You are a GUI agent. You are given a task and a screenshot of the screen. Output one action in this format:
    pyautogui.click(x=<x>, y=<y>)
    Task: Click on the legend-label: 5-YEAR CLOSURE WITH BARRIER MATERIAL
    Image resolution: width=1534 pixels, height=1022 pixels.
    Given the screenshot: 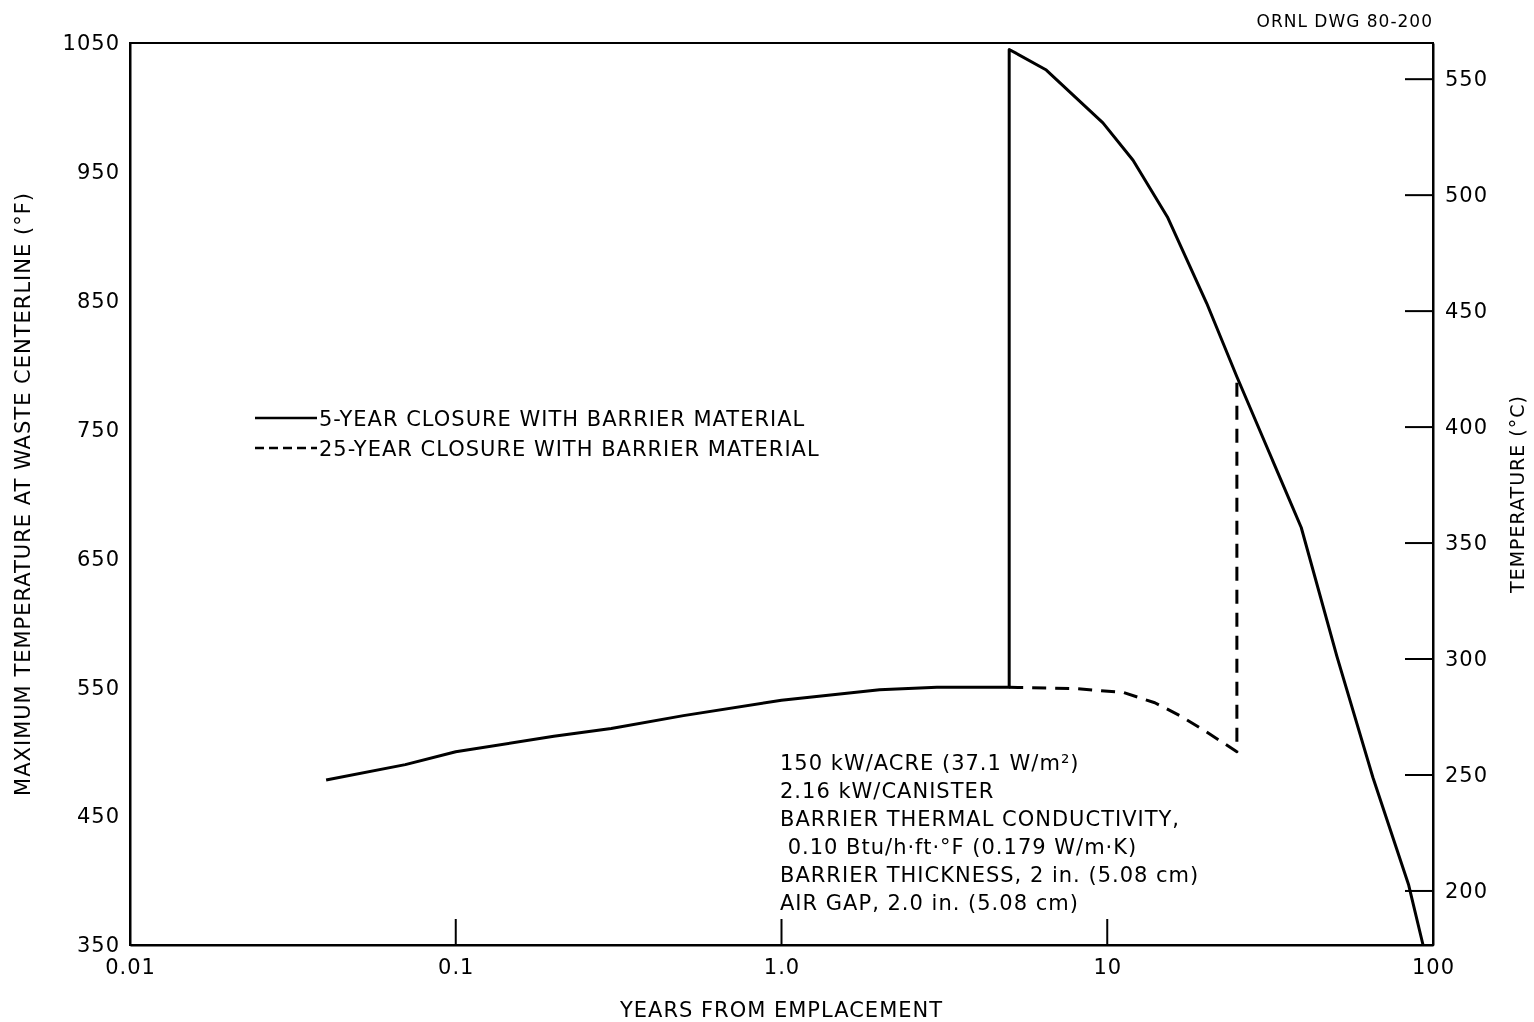 What is the action you would take?
    pyautogui.click(x=562, y=419)
    